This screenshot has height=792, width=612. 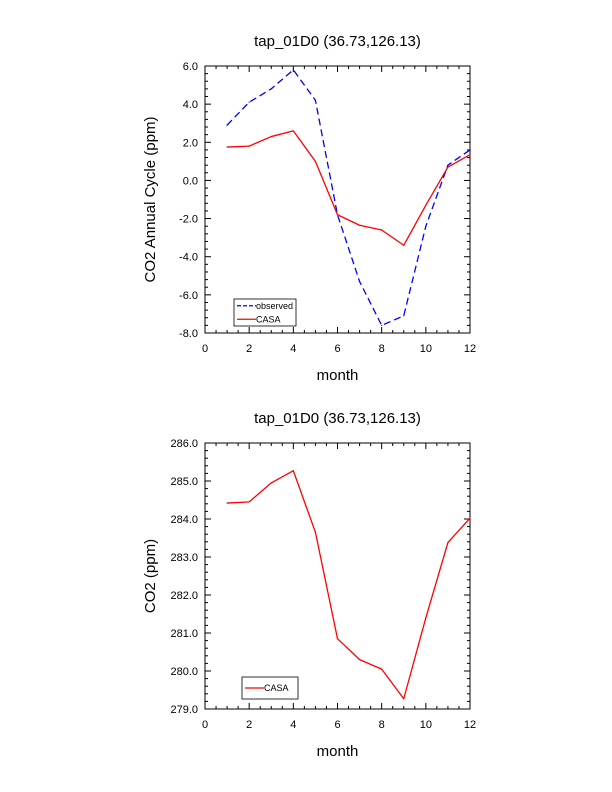 I want to click on y-tick-label: -4.0, so click(x=188, y=258).